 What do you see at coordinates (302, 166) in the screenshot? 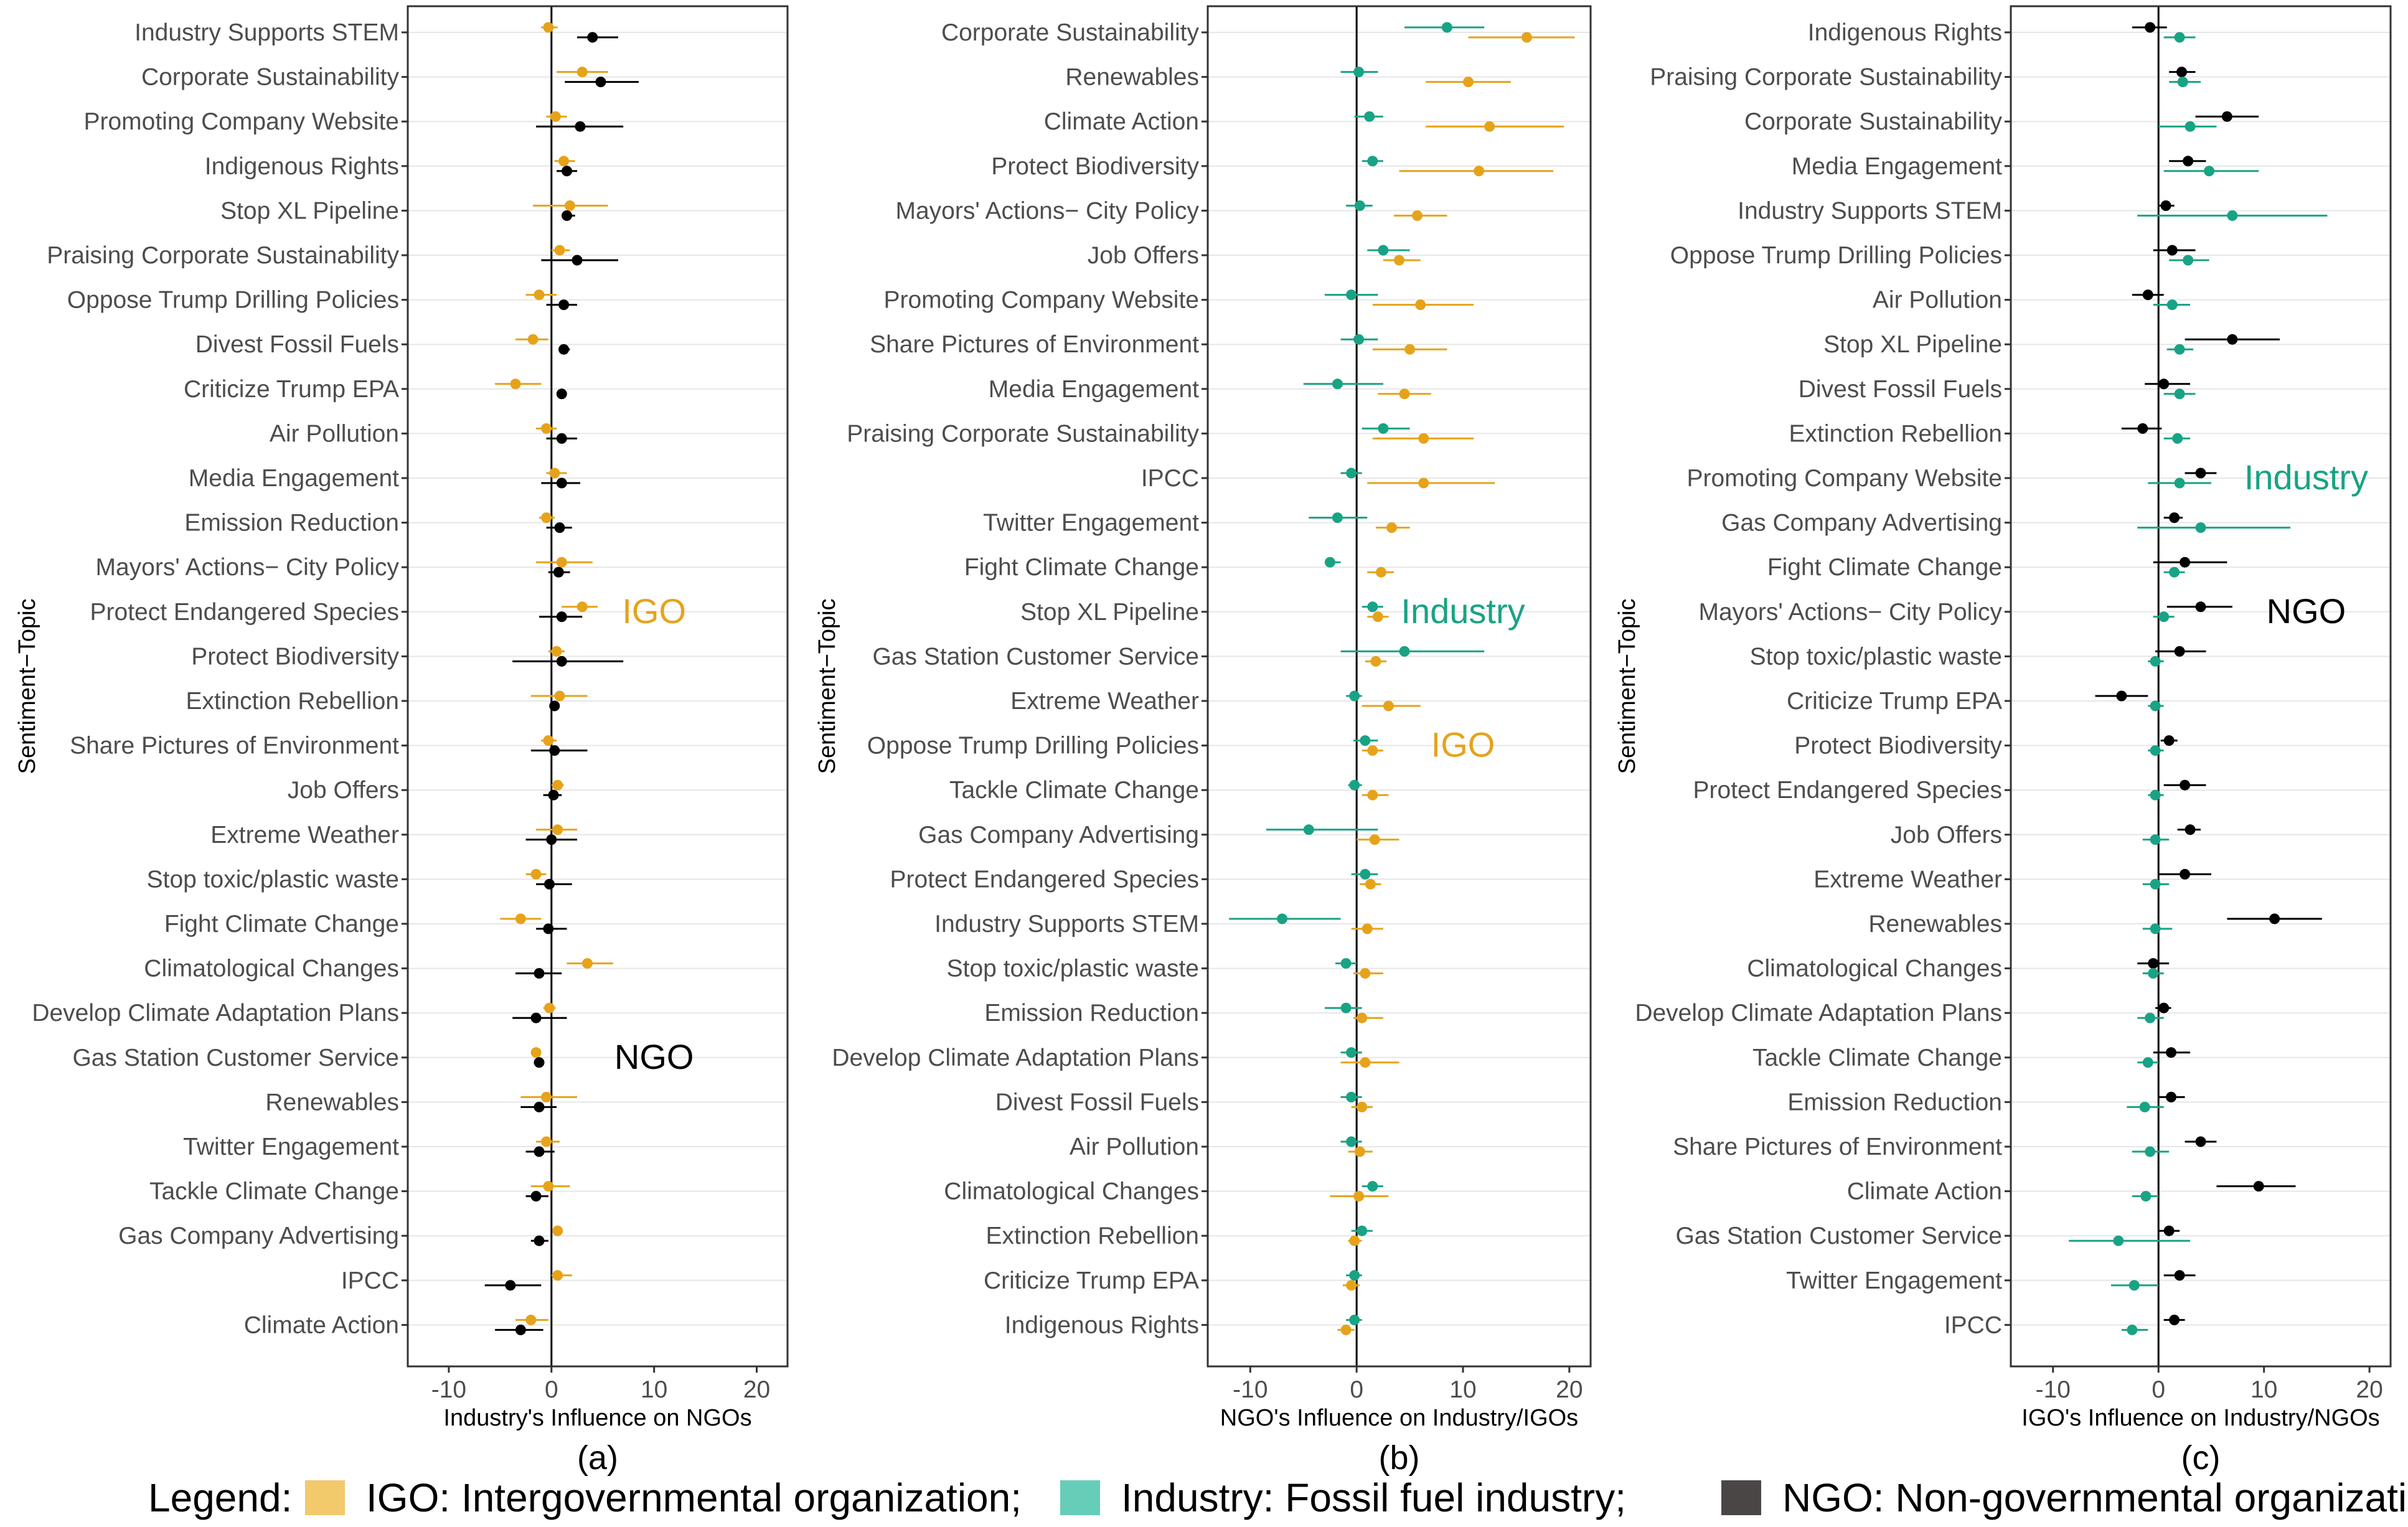
I see `y-tick-label: Indigenous Rights` at bounding box center [302, 166].